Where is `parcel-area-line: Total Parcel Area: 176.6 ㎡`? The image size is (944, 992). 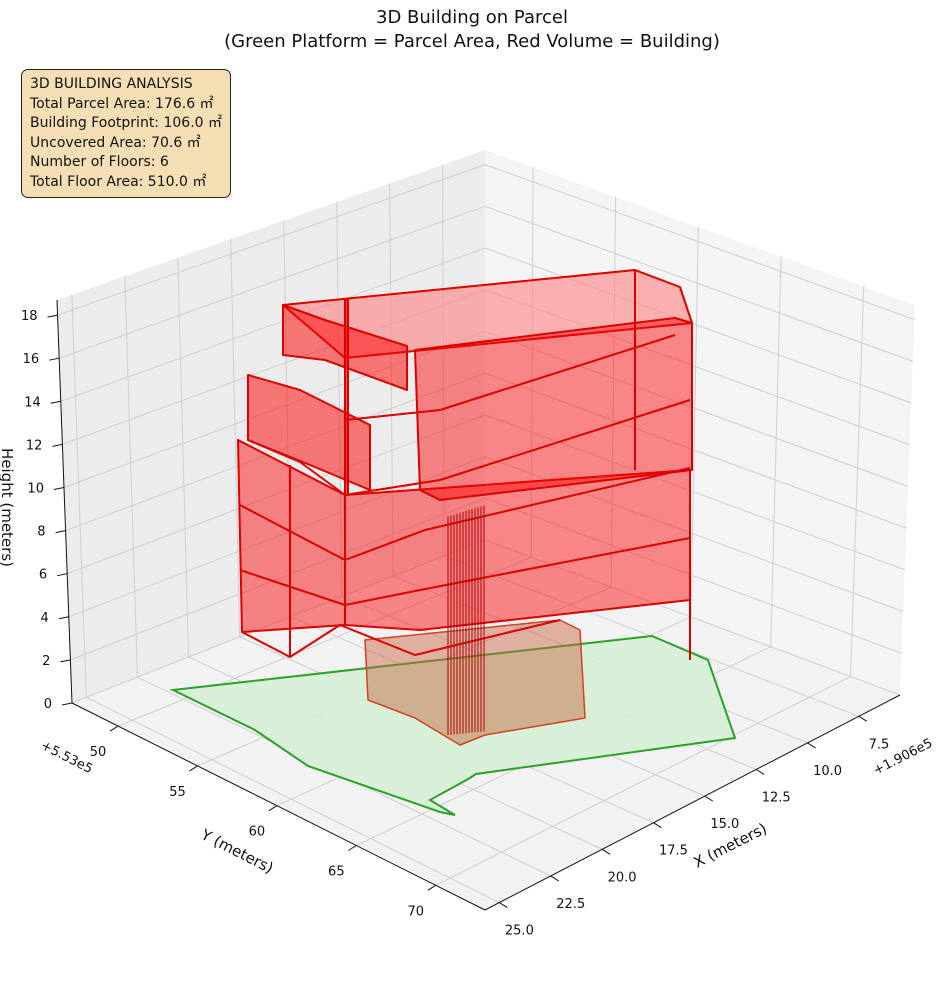 parcel-area-line: Total Parcel Area: 176.6 ㎡ is located at coordinates (122, 103).